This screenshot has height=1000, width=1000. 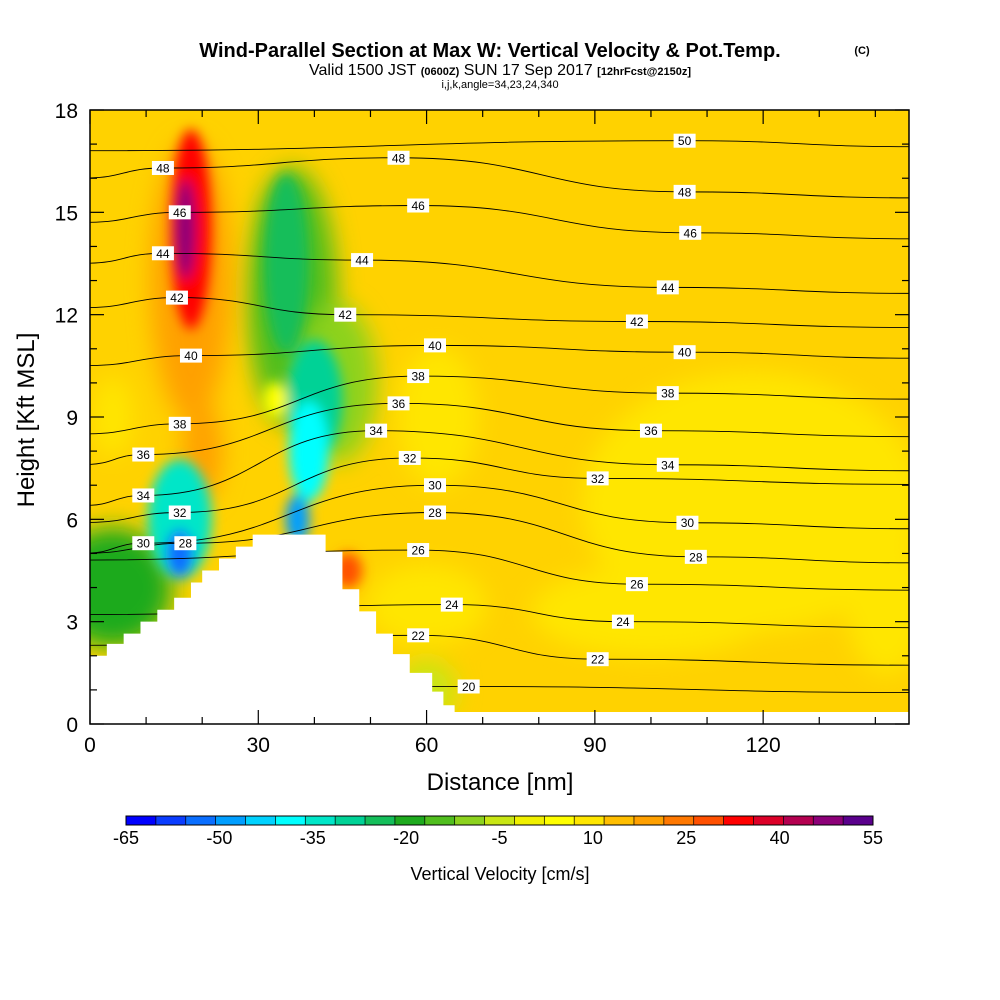 What do you see at coordinates (126, 838) in the screenshot?
I see `colorbar-label: -65` at bounding box center [126, 838].